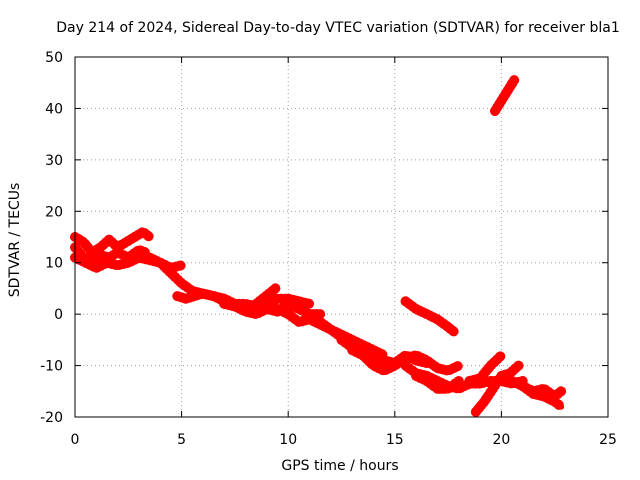 This screenshot has height=480, width=640. Describe the element at coordinates (395, 440) in the screenshot. I see `x-tick-label: 15` at that location.